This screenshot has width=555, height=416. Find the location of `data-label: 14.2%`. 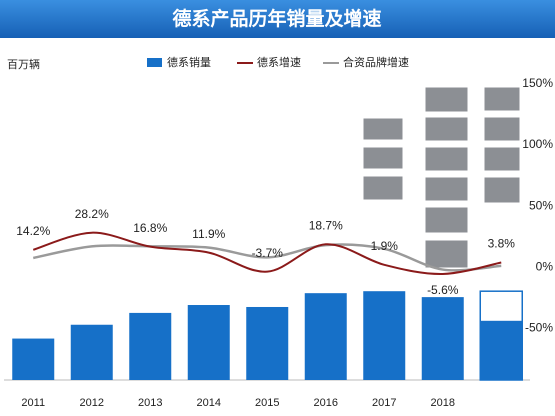

data-label: 14.2% is located at coordinates (33, 231).